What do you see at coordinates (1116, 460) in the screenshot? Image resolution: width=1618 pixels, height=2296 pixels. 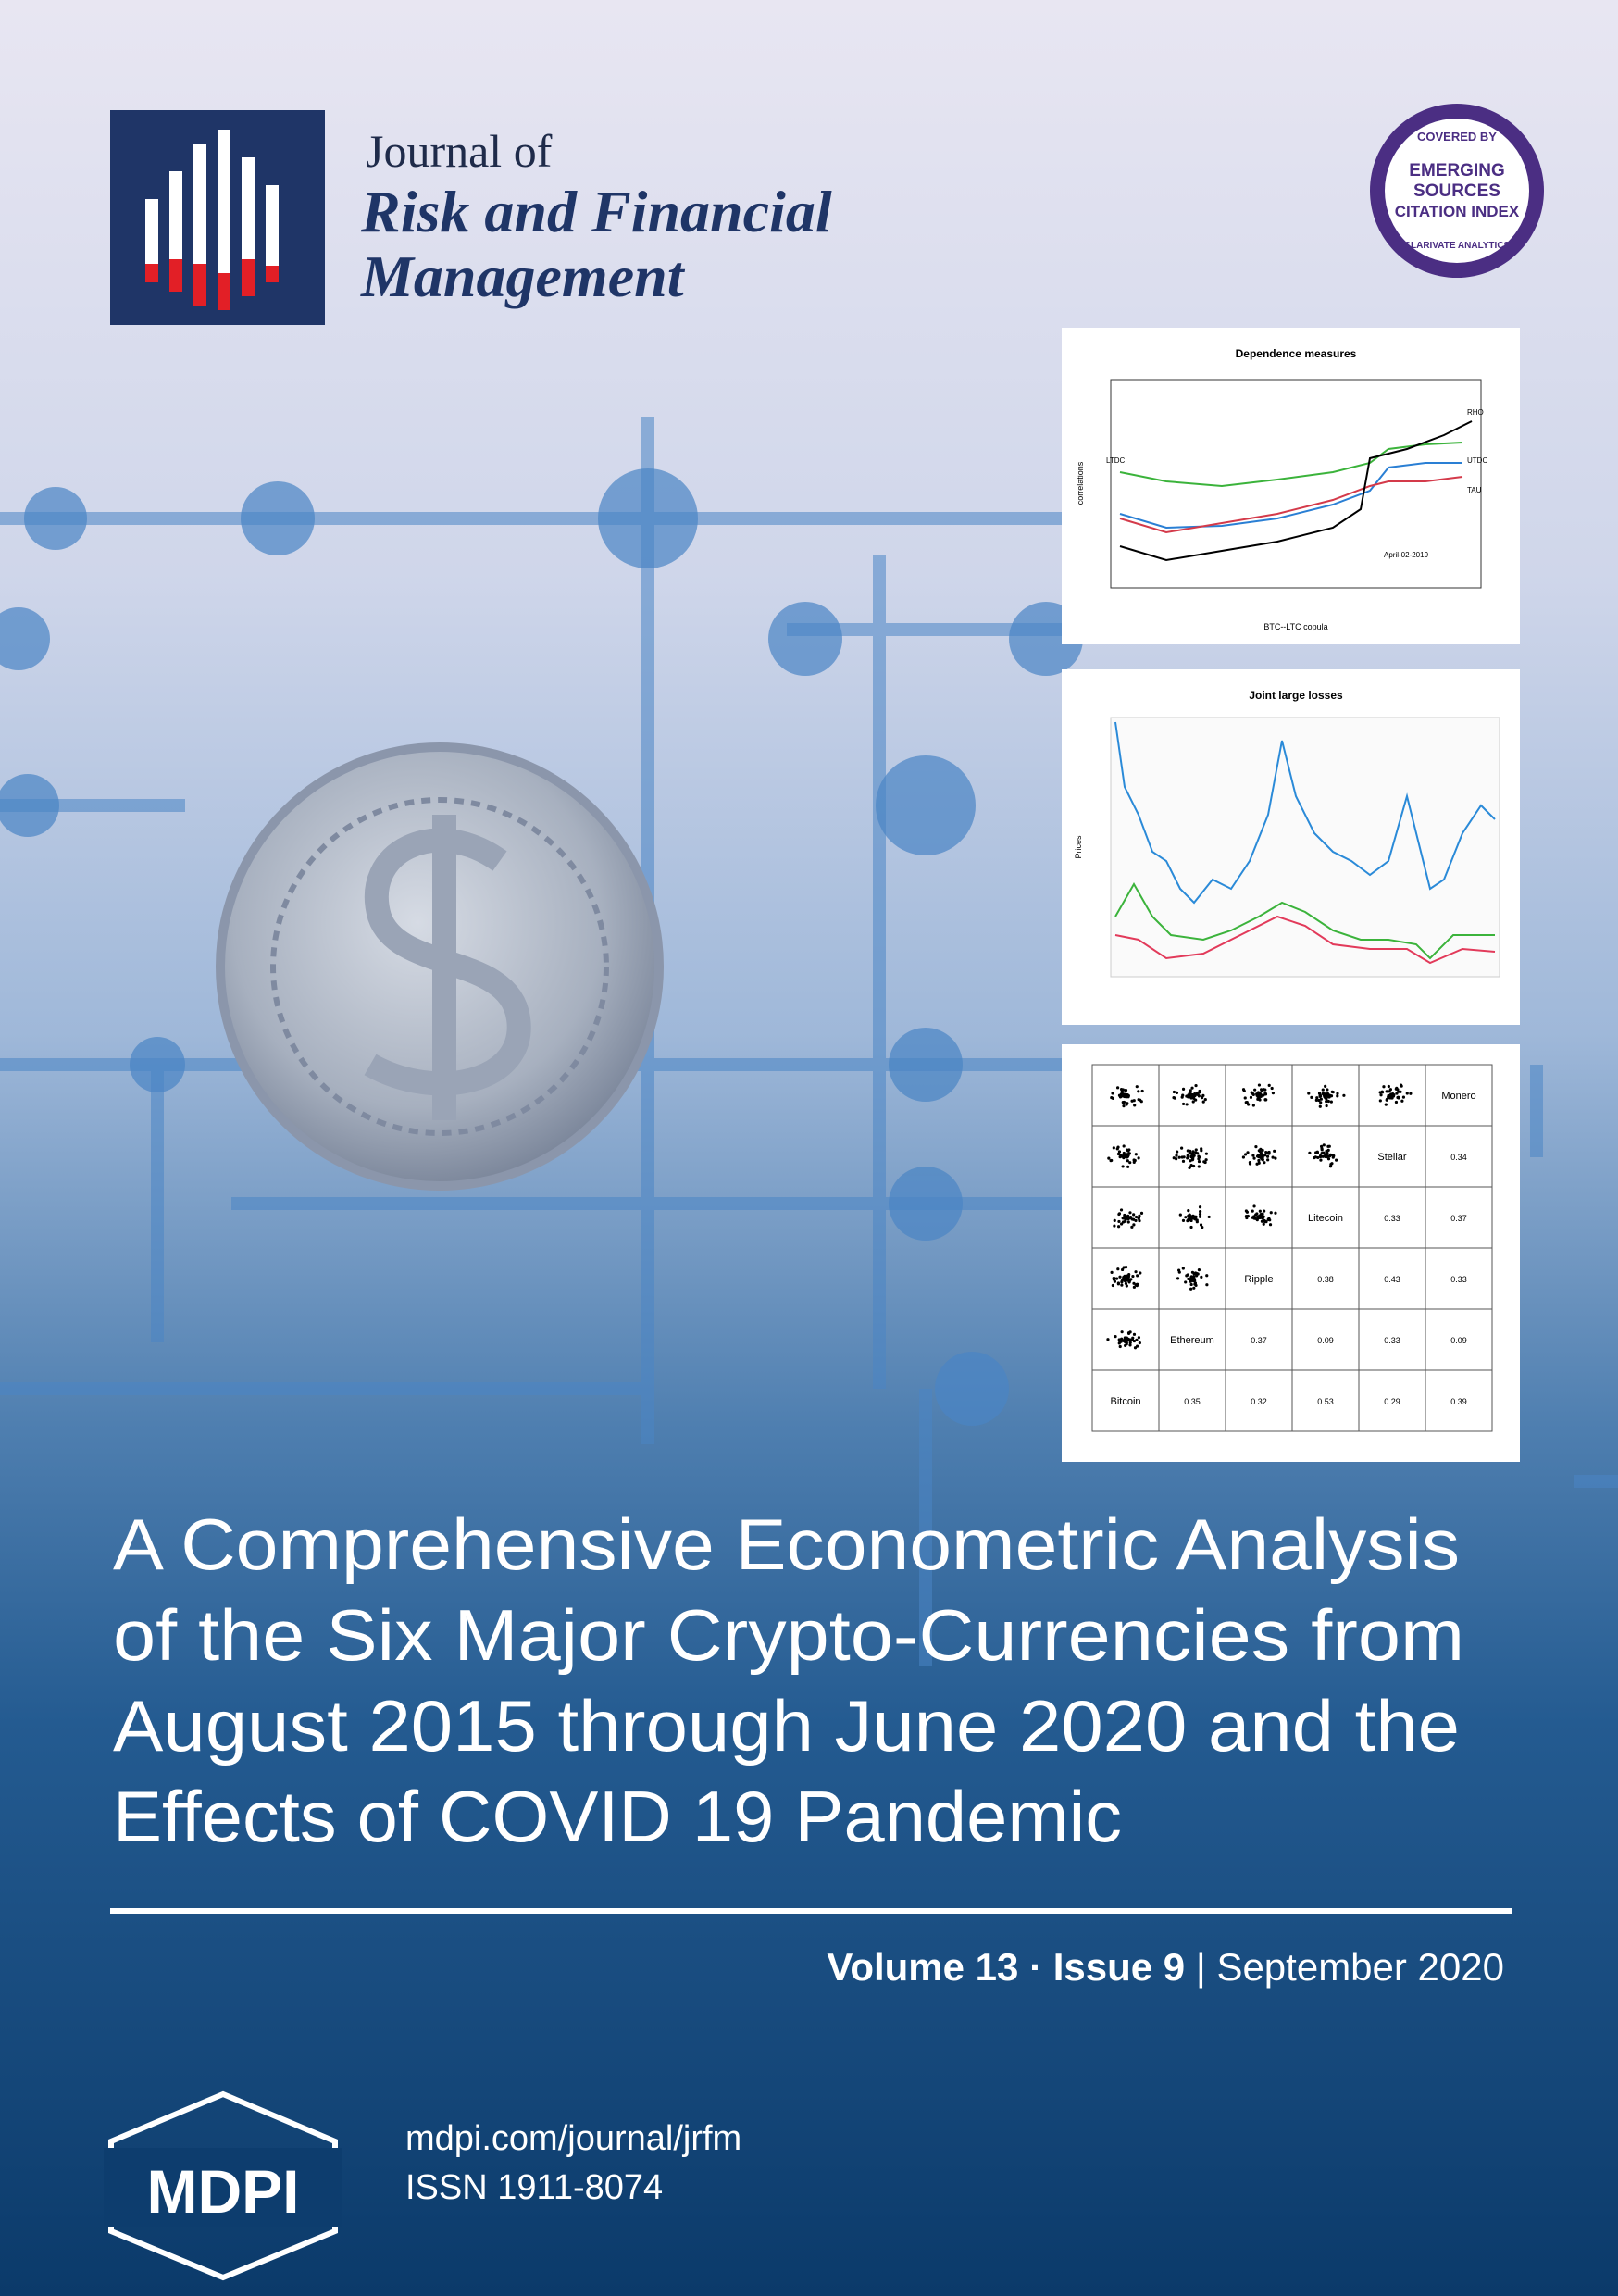 I see `series-label: LTDC` at bounding box center [1116, 460].